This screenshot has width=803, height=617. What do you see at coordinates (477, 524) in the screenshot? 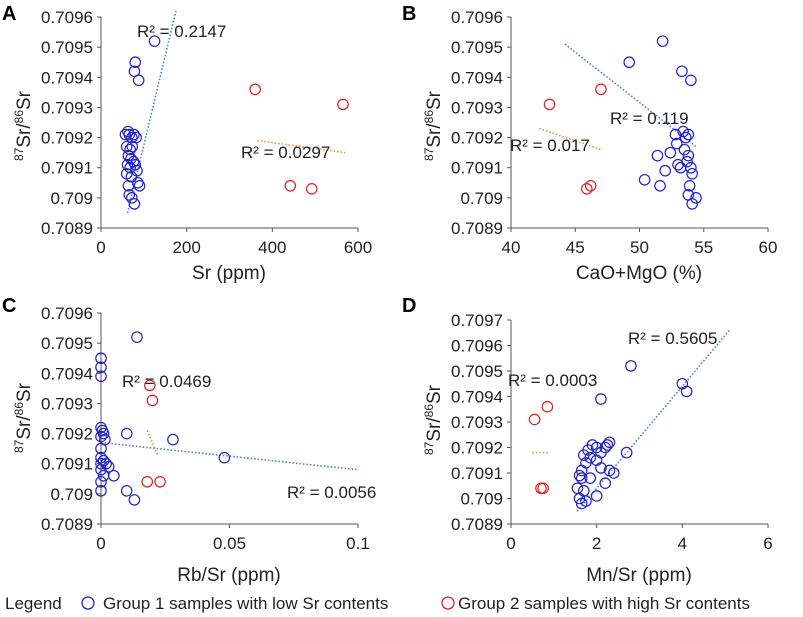
I see `y-tick-label: 0.7089` at bounding box center [477, 524].